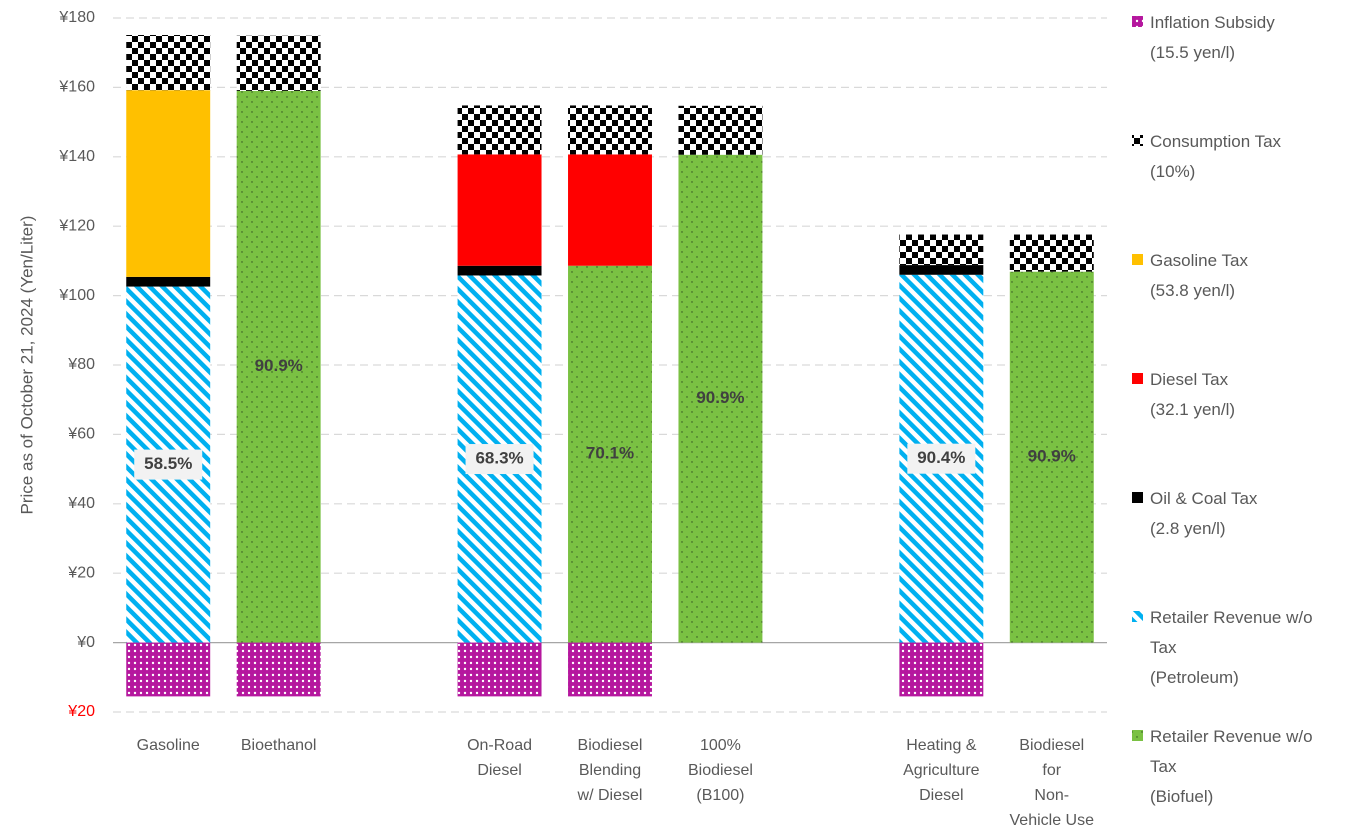 The width and height of the screenshot is (1371, 835). I want to click on legend-label: Consumption Tax (10%), so click(1216, 156).